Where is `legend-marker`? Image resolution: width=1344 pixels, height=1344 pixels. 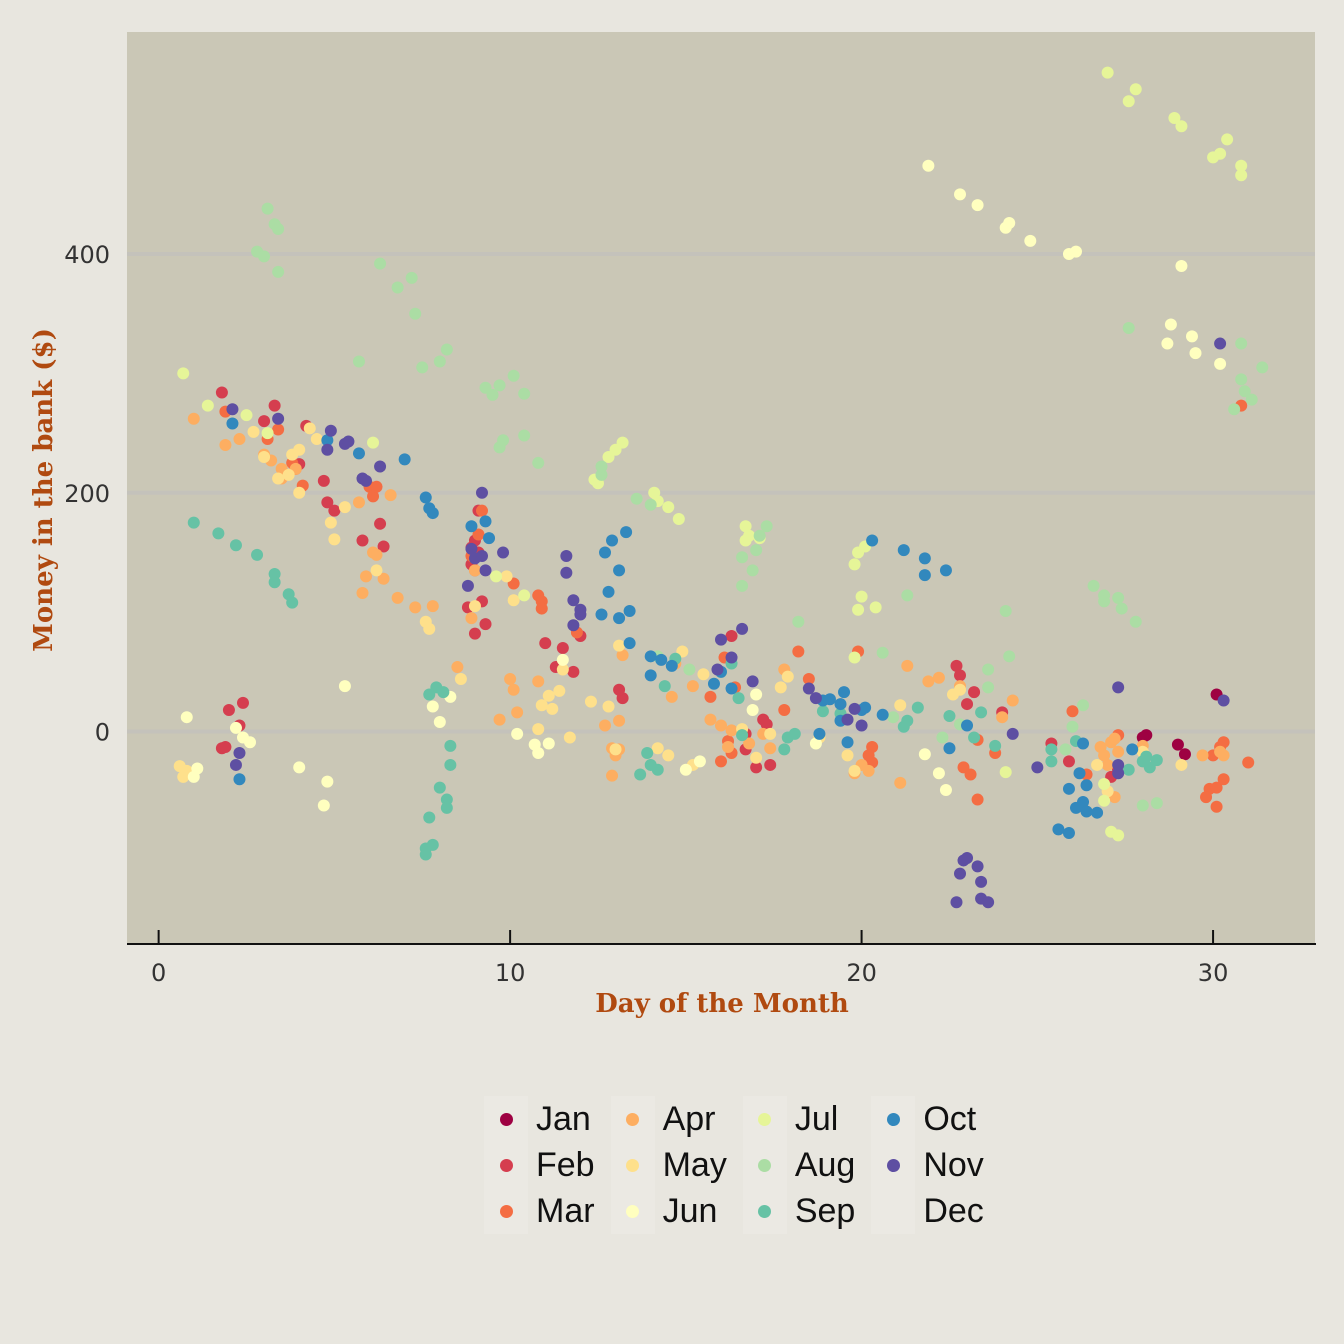 legend-marker is located at coordinates (633, 1211).